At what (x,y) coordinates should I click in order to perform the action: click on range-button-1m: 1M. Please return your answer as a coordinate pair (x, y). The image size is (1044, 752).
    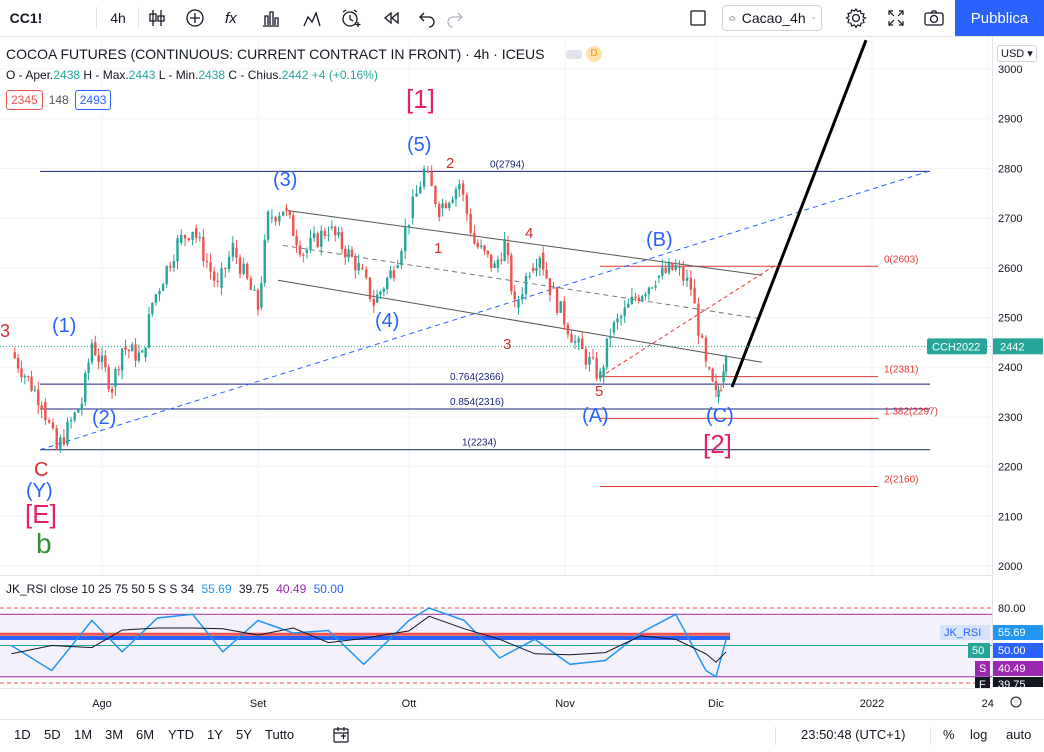
    Looking at the image, I should click on (83, 734).